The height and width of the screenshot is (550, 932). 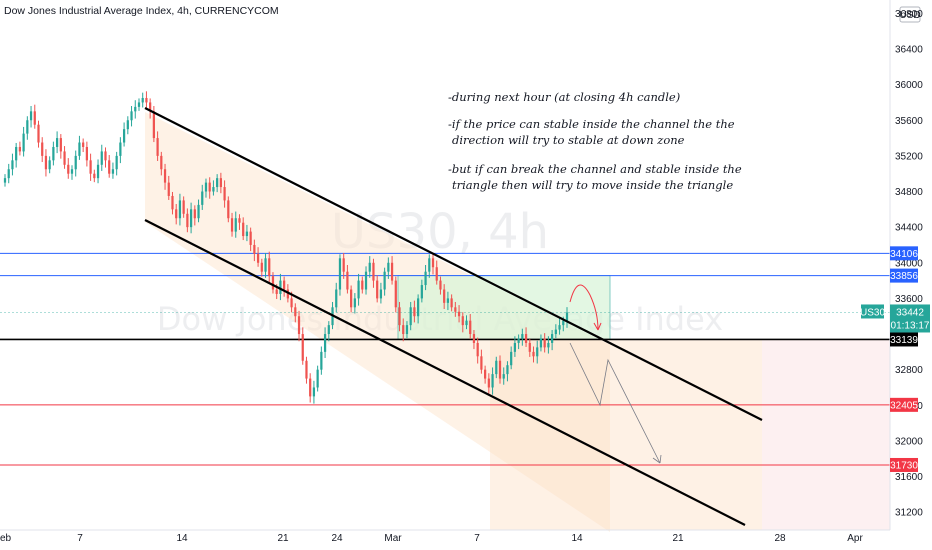 I want to click on x-tick-label: Mar, so click(x=393, y=538).